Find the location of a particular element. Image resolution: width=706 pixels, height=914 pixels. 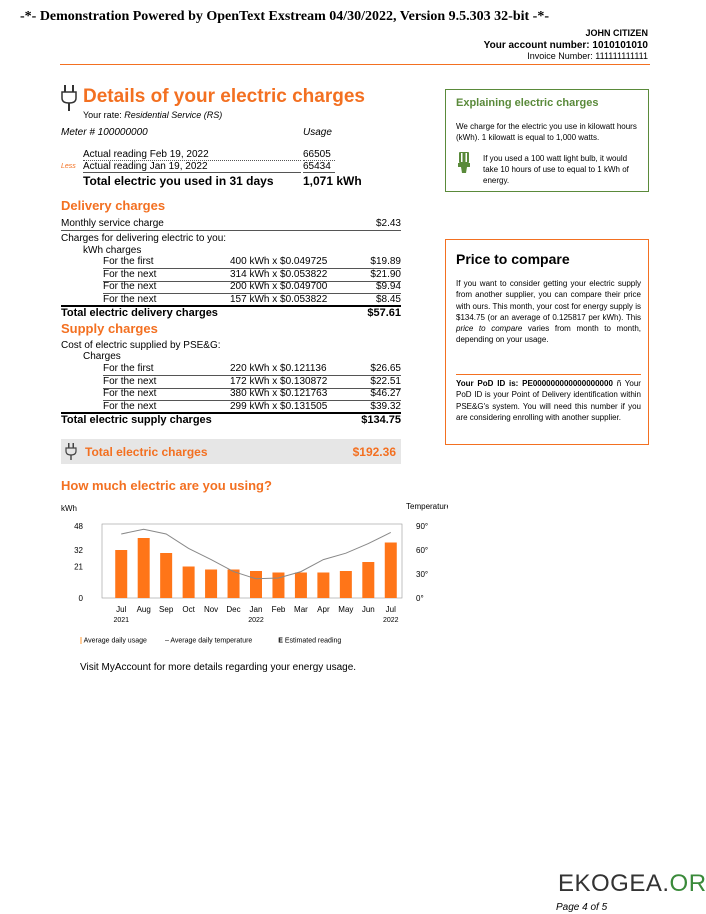

x-tick-label: Jan is located at coordinates (256, 609).